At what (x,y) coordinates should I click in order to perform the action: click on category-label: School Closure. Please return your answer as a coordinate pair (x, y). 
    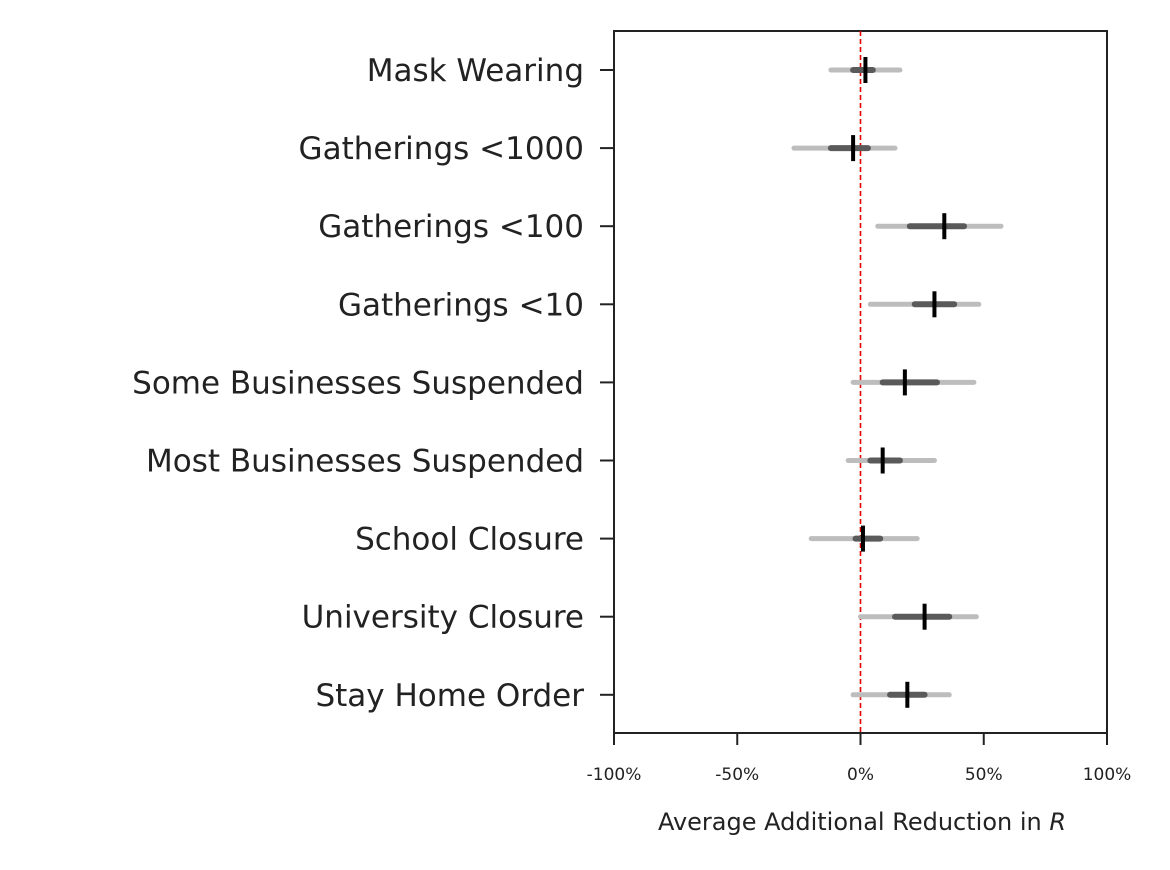
    Looking at the image, I should click on (469, 540).